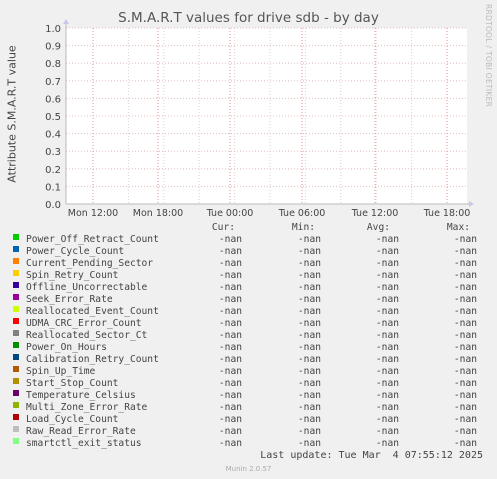 The width and height of the screenshot is (497, 479). What do you see at coordinates (248, 348) in the screenshot?
I see `legend-row: Power_On_Hours -nan -nan -nan -nan` at bounding box center [248, 348].